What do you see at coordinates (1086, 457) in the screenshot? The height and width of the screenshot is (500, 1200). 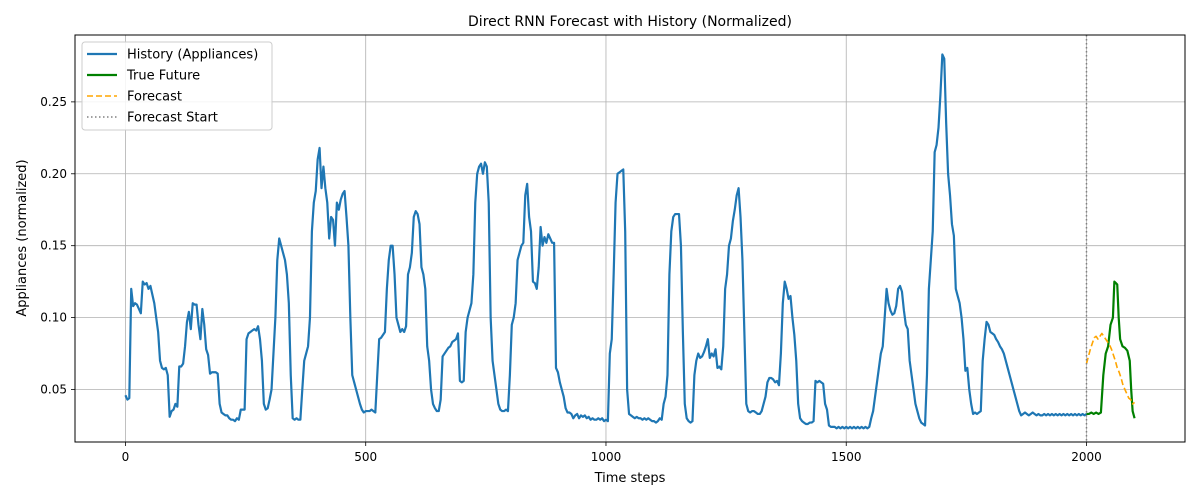 I see `x-tick-label: 2000` at bounding box center [1086, 457].